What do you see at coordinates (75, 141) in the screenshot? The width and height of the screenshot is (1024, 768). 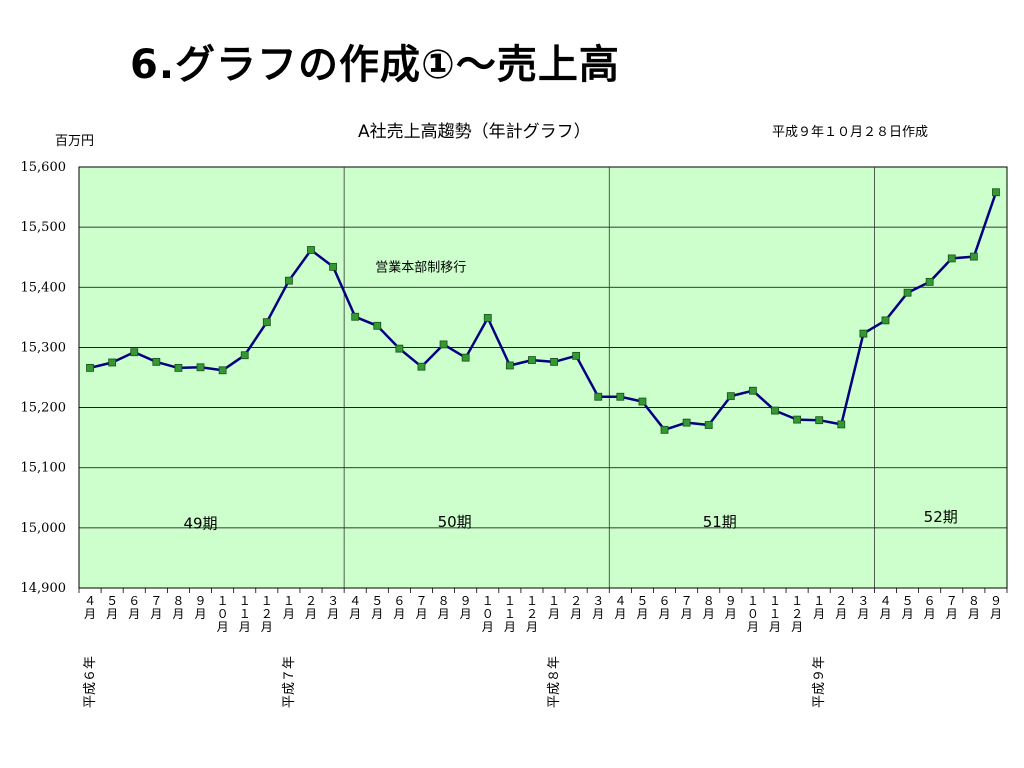 I see `y-axis-unit-label: 百万円` at bounding box center [75, 141].